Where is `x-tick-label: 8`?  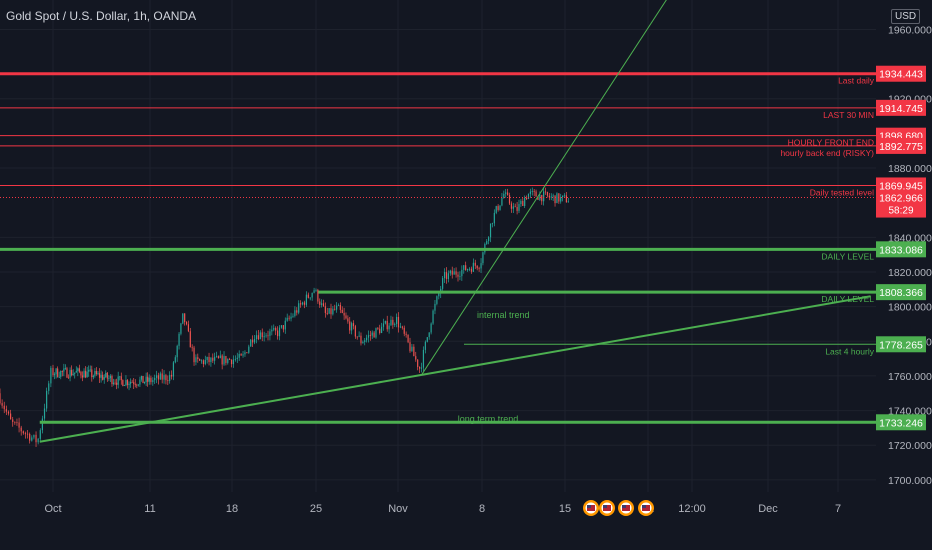
x-tick-label: 8 is located at coordinates (482, 509).